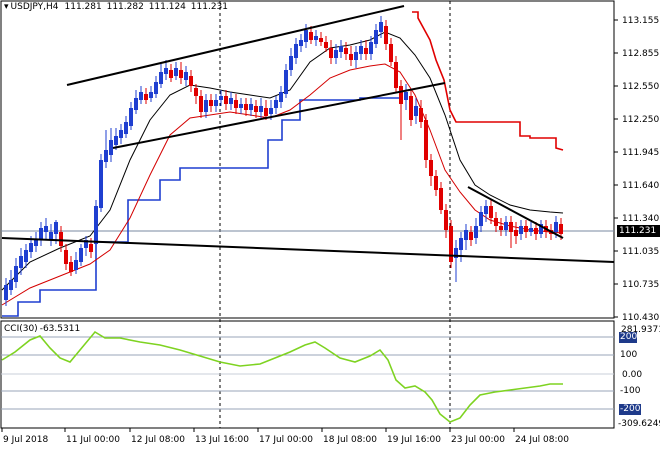 The image size is (660, 450). I want to click on ohlc-low: 111.124, so click(167, 7).